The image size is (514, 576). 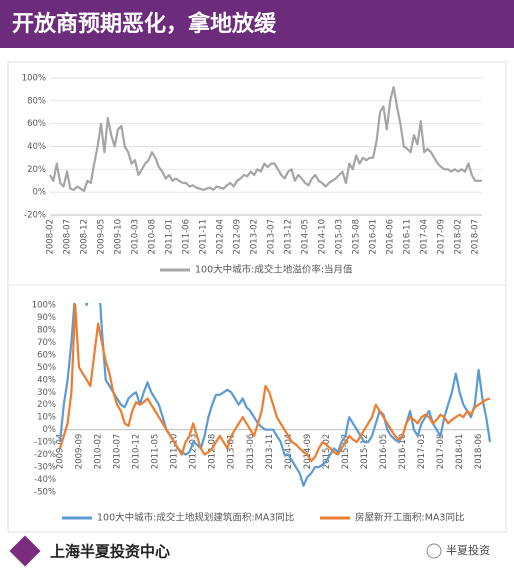 What do you see at coordinates (365, 452) in the screenshot?
I see `x-tick-label: 2015-12` at bounding box center [365, 452].